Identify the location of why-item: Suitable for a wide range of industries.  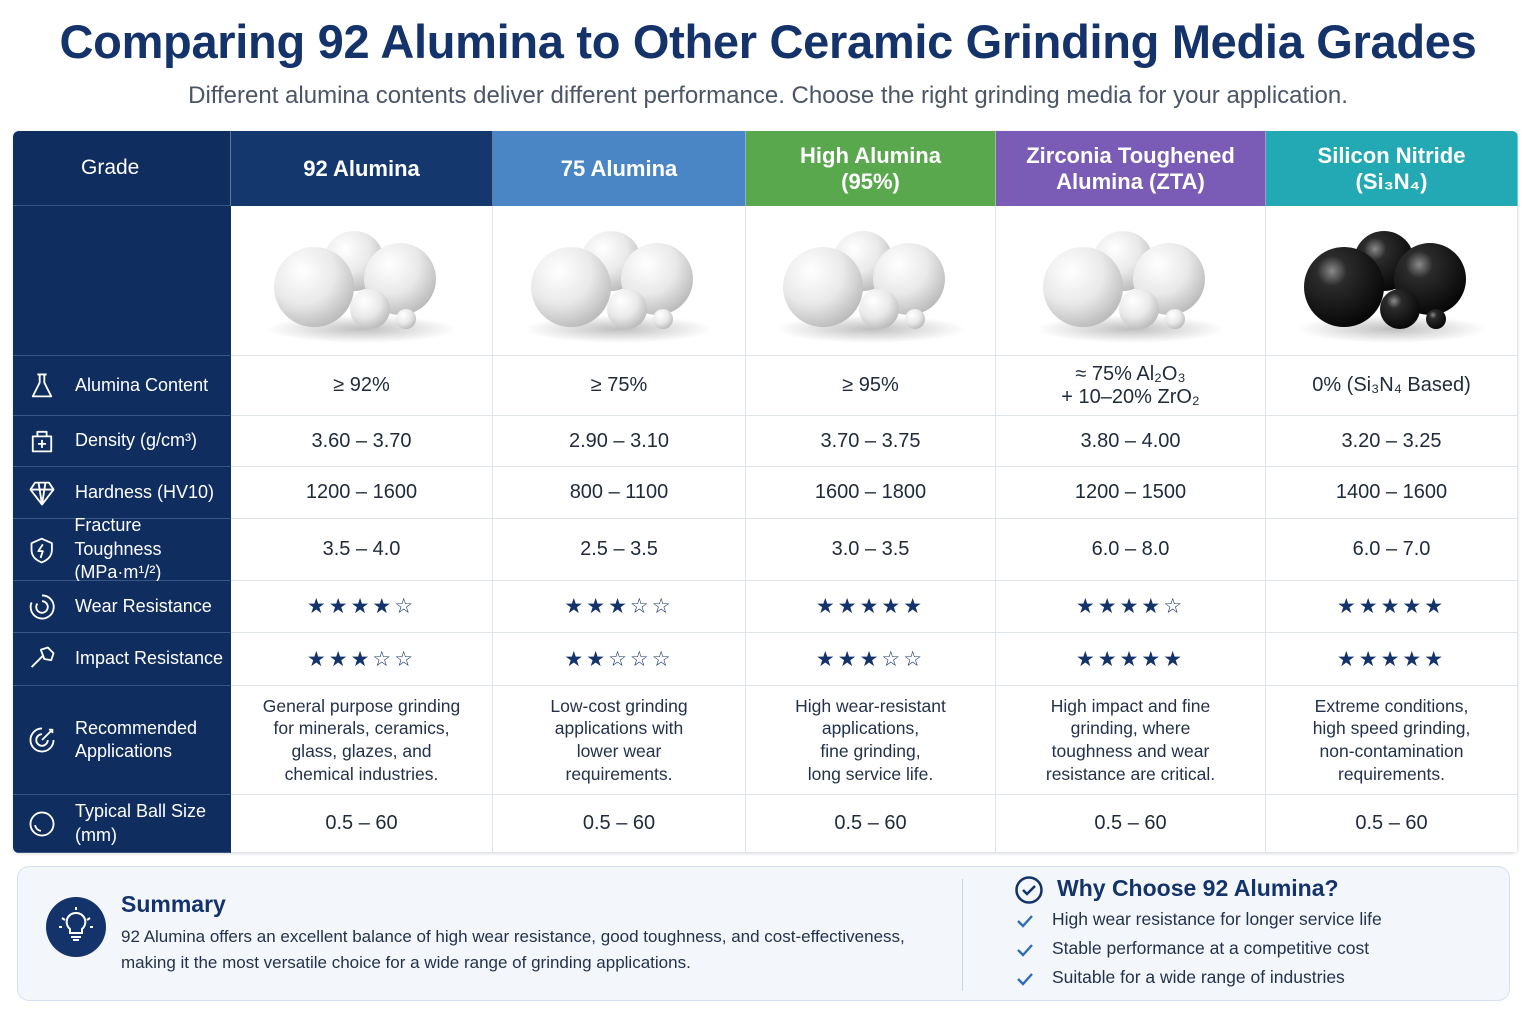
(1198, 977).